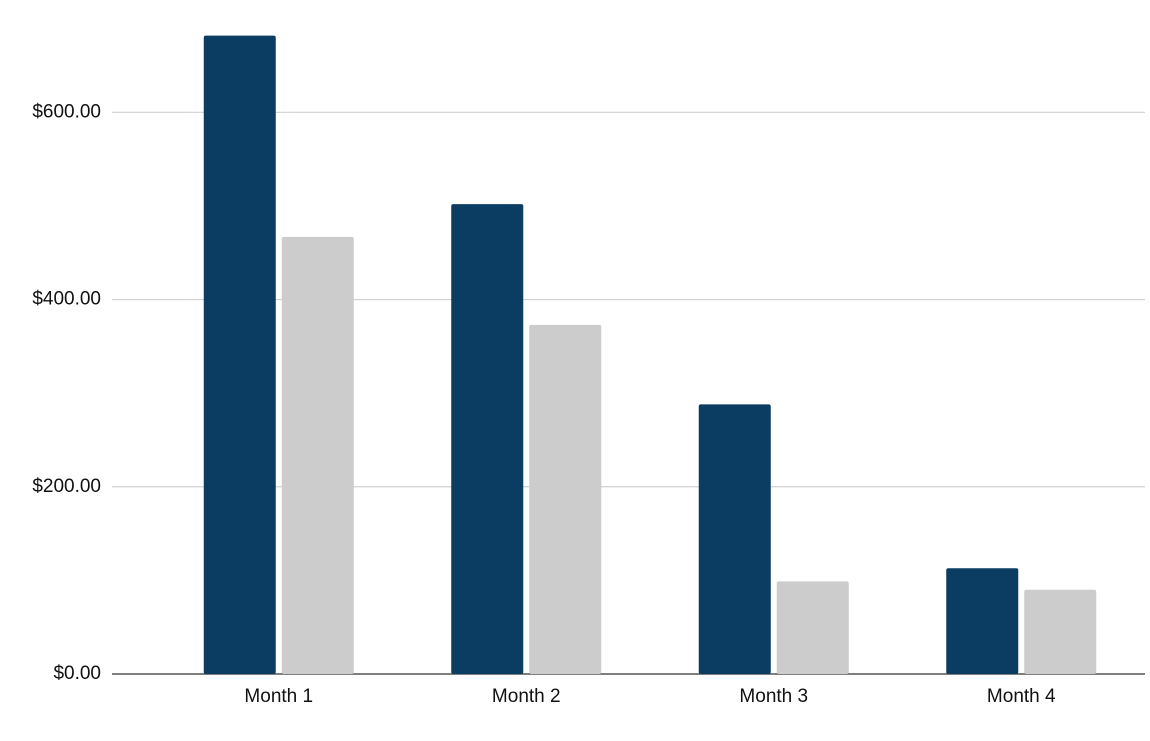 Image resolution: width=1150 pixels, height=741 pixels. I want to click on x-tick-label: Month 4, so click(1021, 696).